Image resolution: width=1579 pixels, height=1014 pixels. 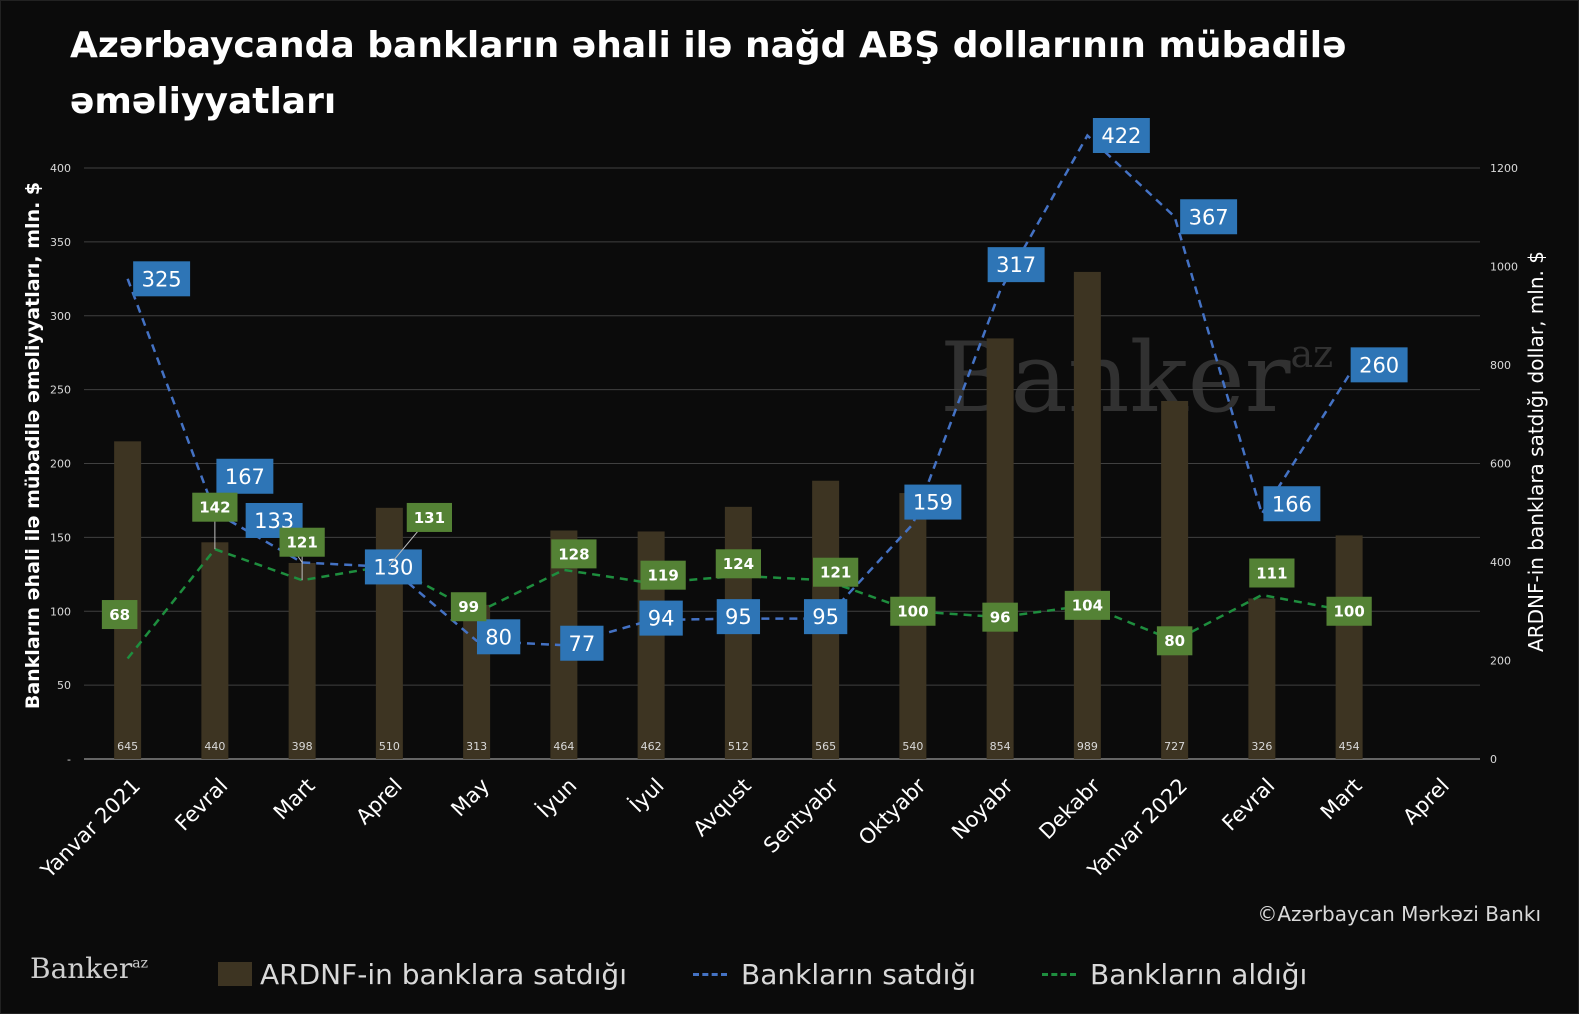 What do you see at coordinates (1174, 746) in the screenshot?
I see `bar-data-label: 727` at bounding box center [1174, 746].